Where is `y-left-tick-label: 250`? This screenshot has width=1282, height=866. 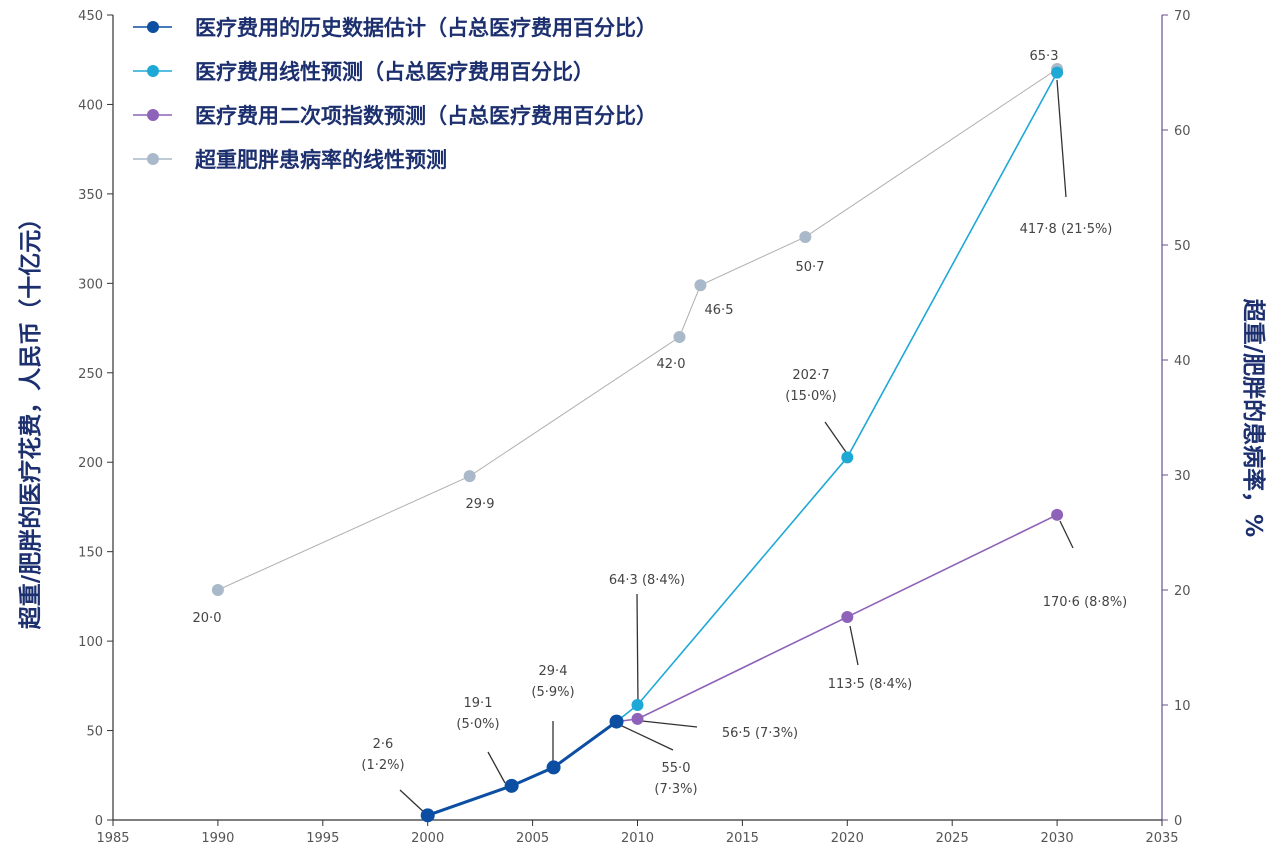
y-left-tick-label: 250 is located at coordinates (90, 374).